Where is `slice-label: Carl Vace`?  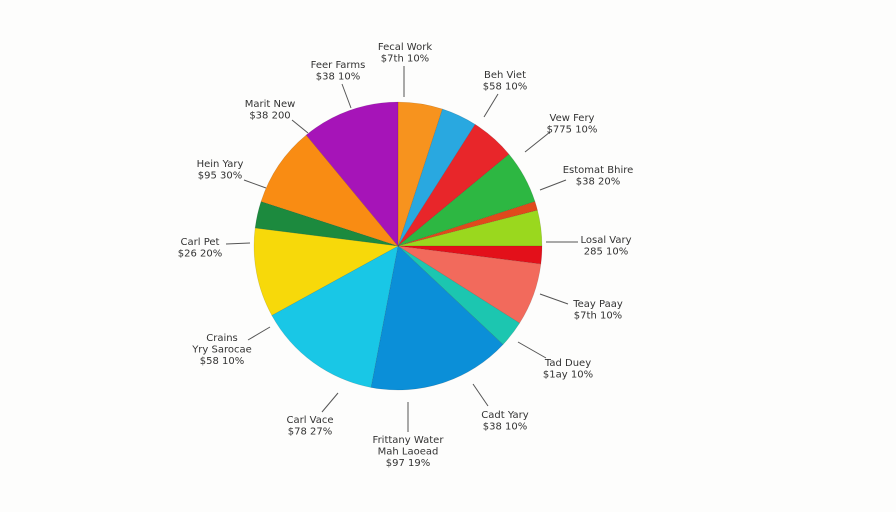 slice-label: Carl Vace is located at coordinates (309, 420).